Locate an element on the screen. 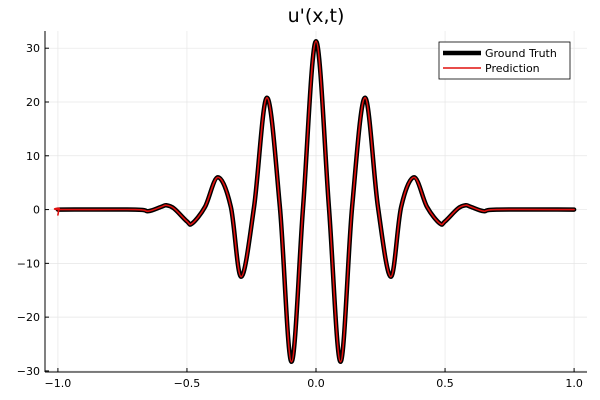 This screenshot has width=600, height=400. legend-box is located at coordinates (504, 60).